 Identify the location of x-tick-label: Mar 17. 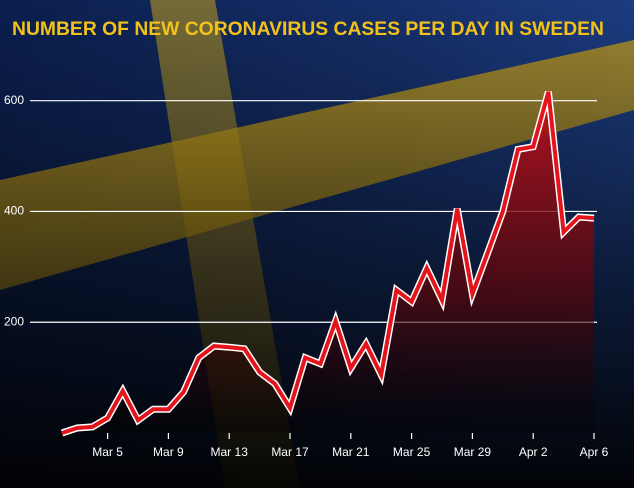
(290, 452).